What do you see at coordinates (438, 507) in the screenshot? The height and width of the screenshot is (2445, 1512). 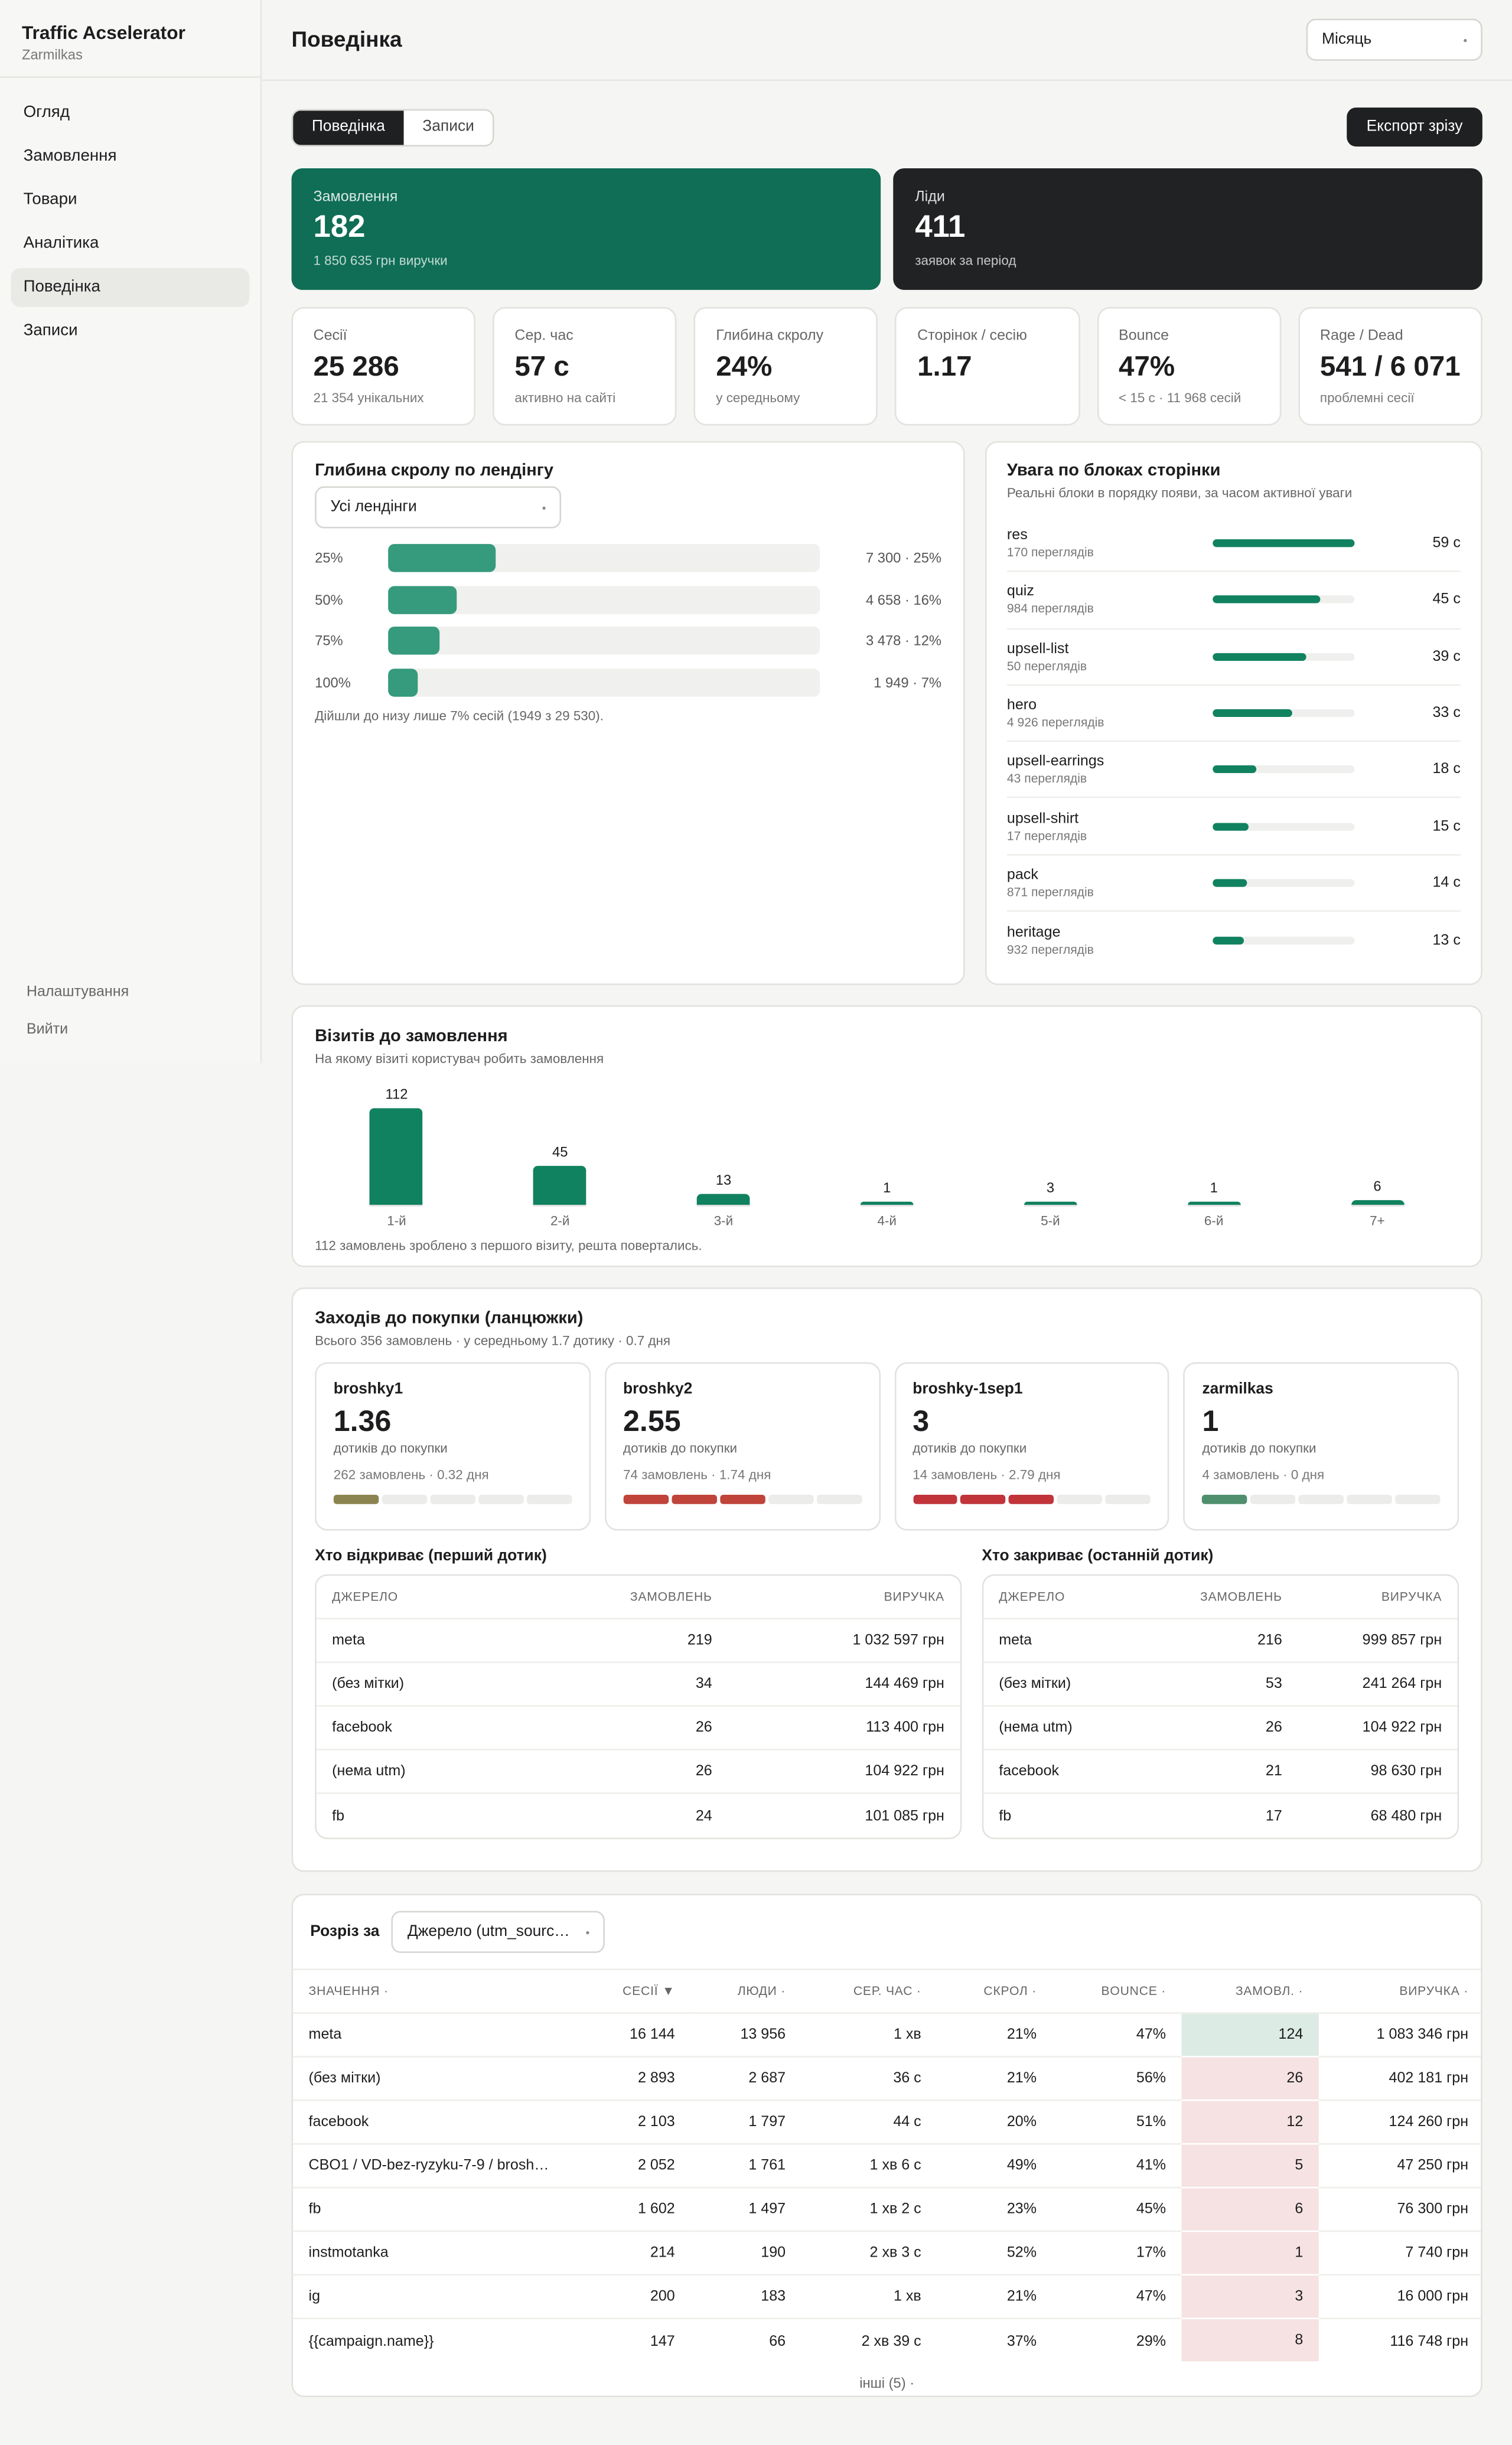 I see `landing-select: Усі лендінги` at bounding box center [438, 507].